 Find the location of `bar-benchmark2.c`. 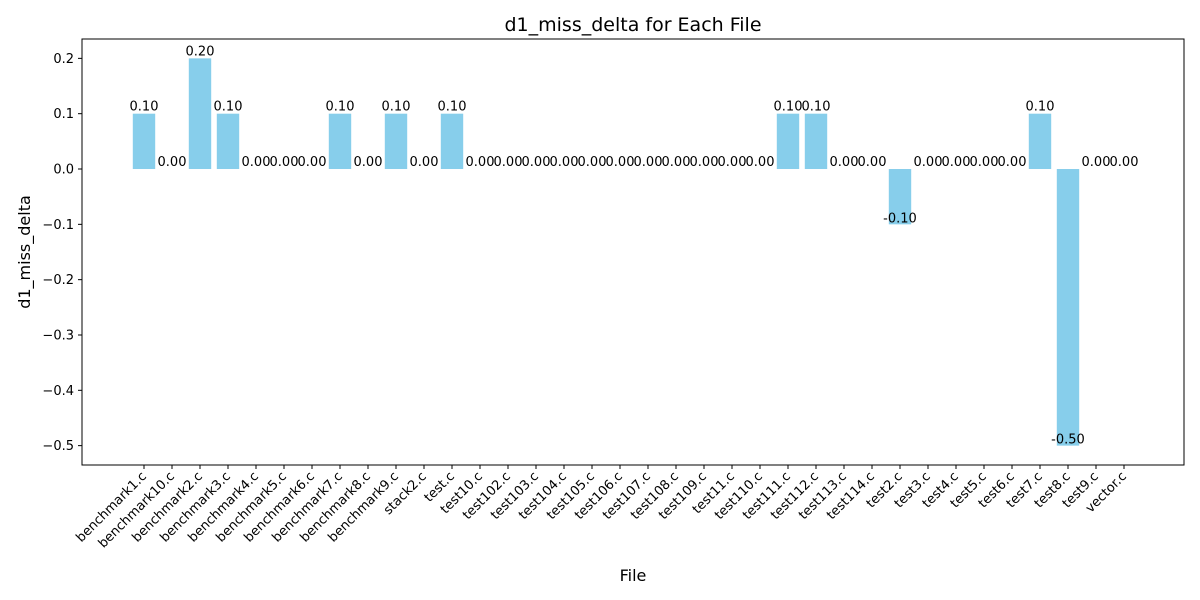

bar-benchmark2.c is located at coordinates (200, 114).